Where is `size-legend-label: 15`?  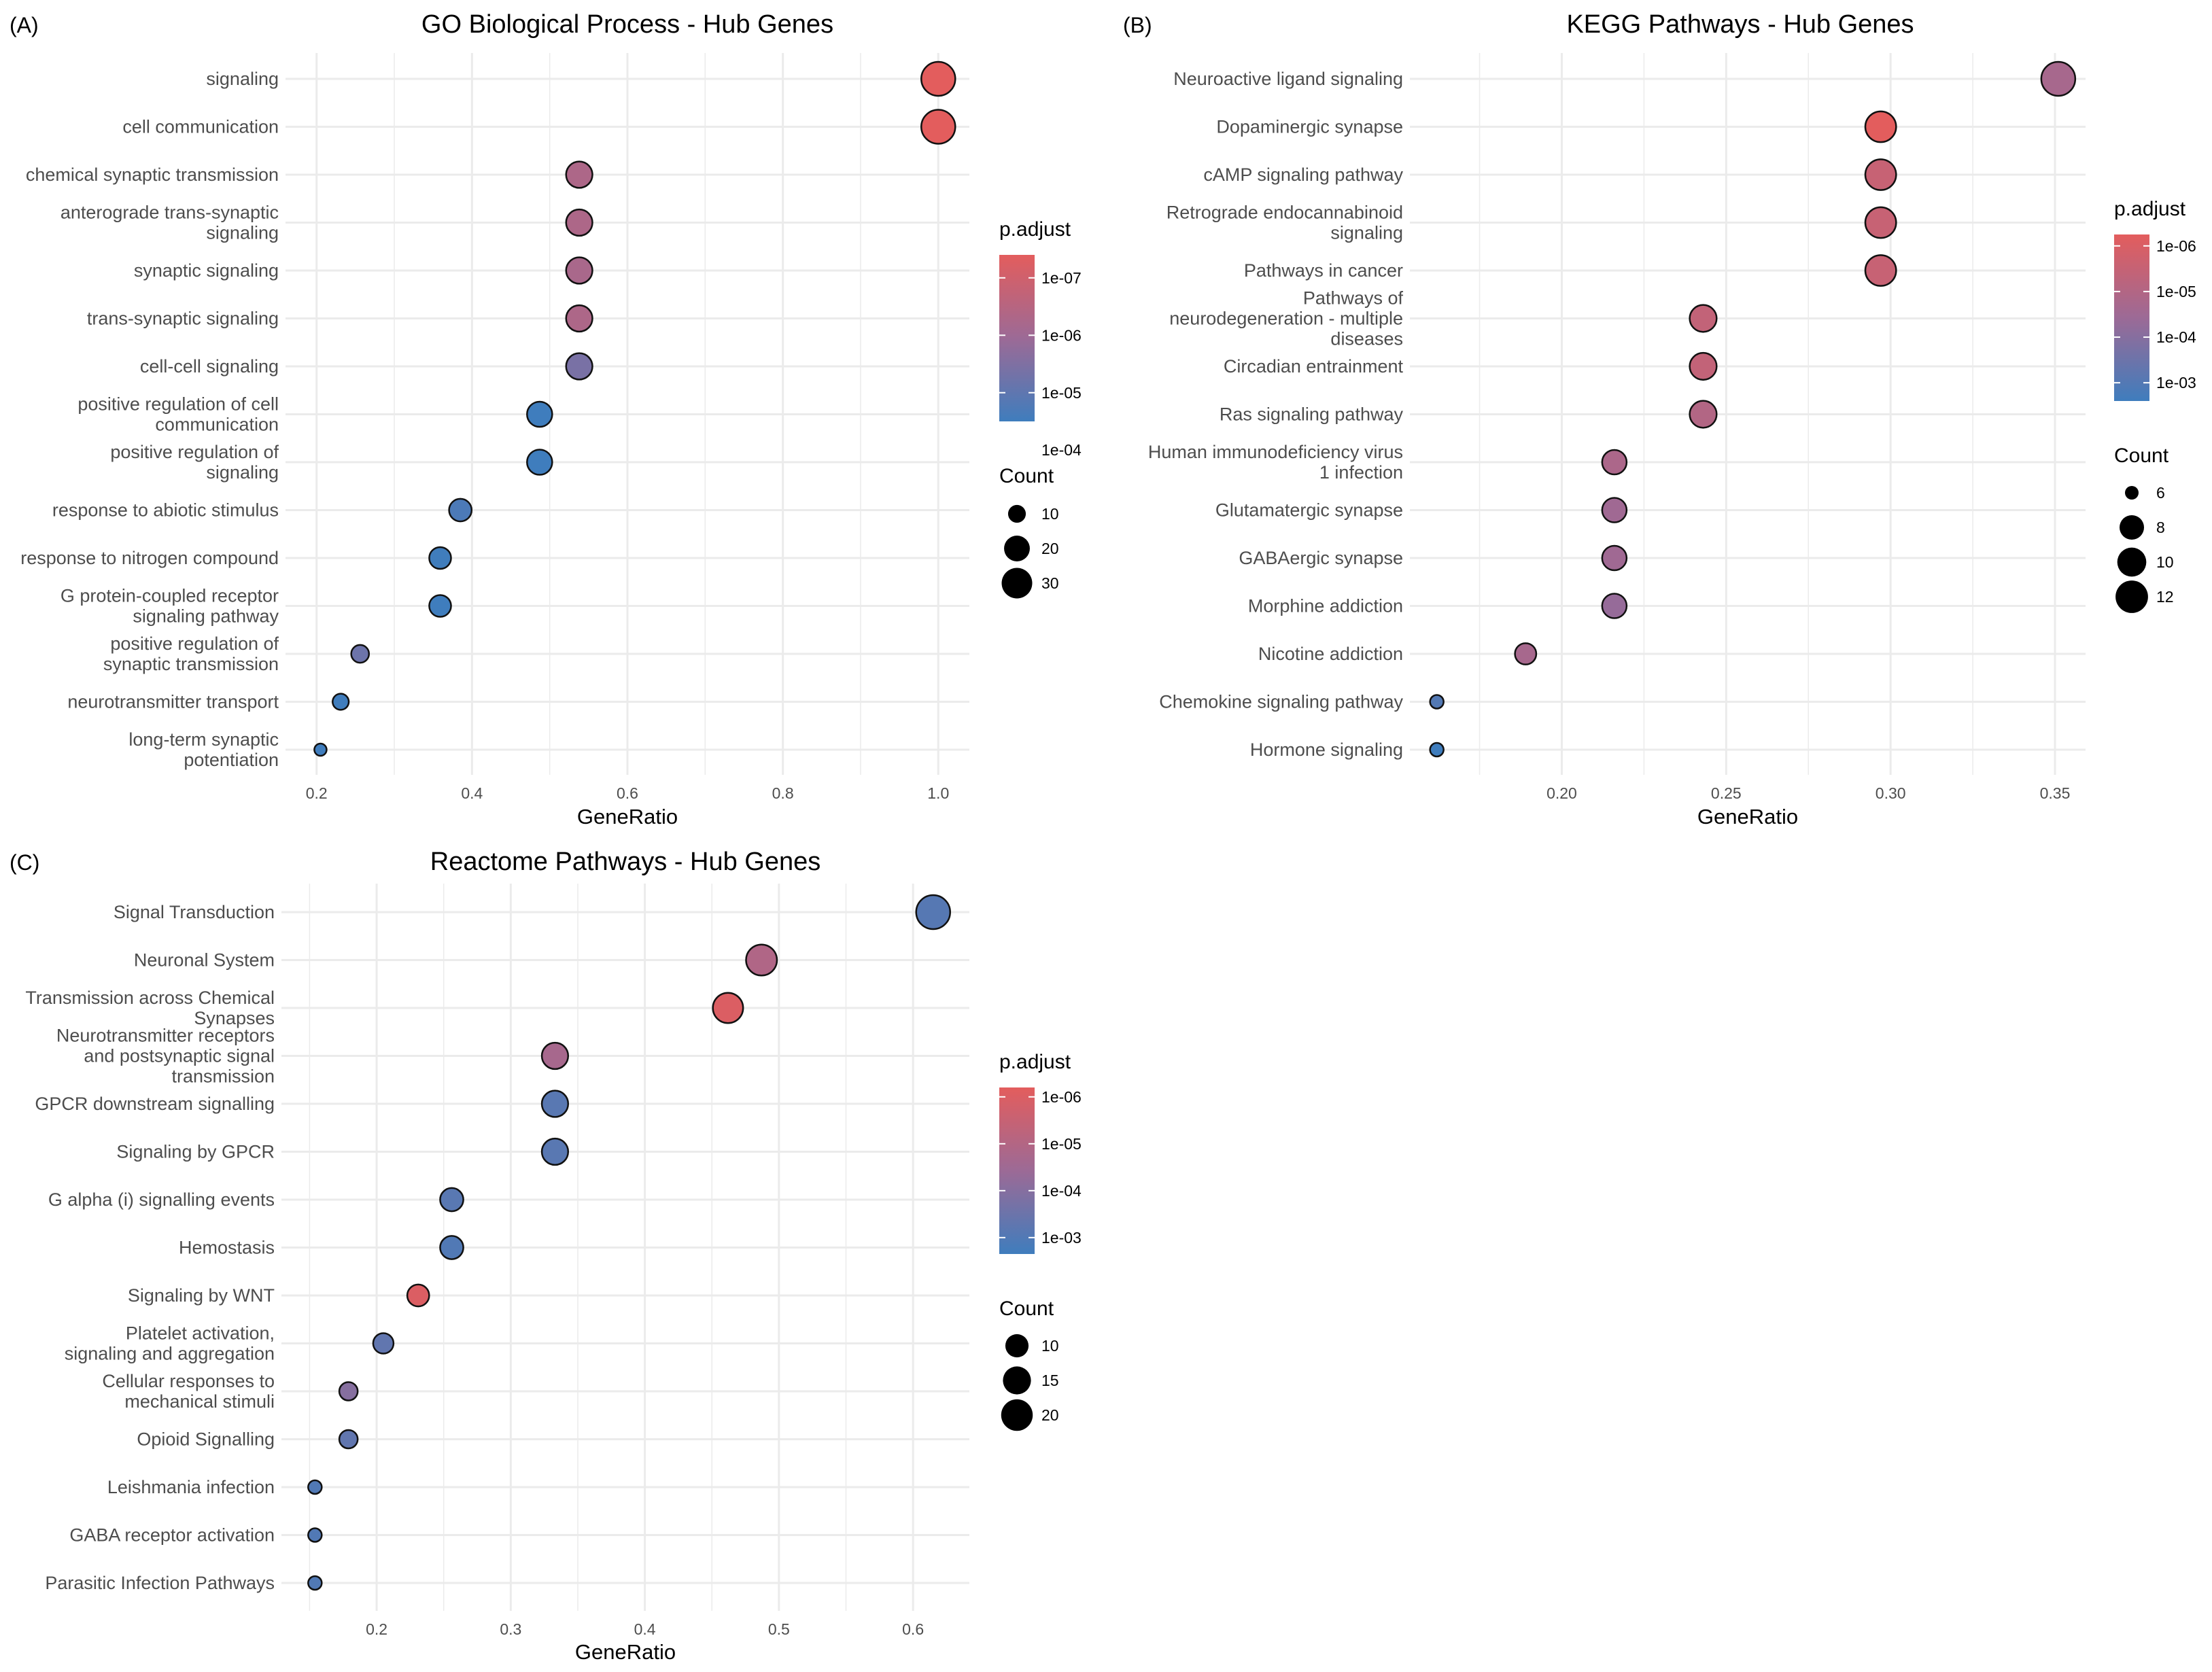 size-legend-label: 15 is located at coordinates (1050, 1380).